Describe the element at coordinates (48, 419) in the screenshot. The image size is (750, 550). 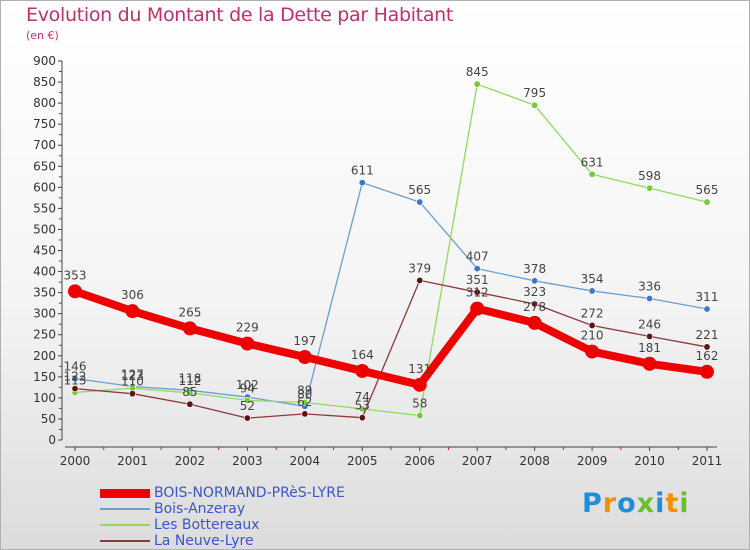
I see `y-tick-label: 50` at that location.